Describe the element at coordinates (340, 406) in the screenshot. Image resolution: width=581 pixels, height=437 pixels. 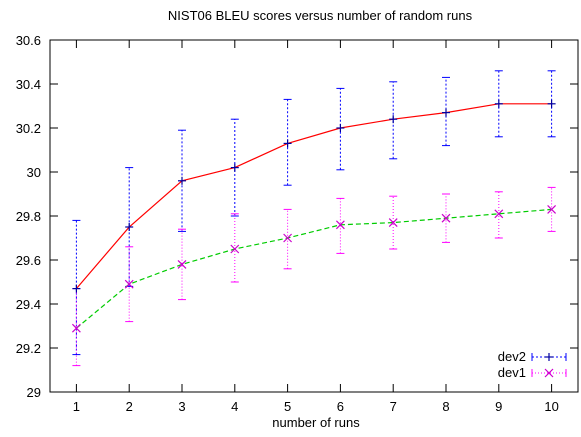
I see `x-tick-label-5: 6` at that location.